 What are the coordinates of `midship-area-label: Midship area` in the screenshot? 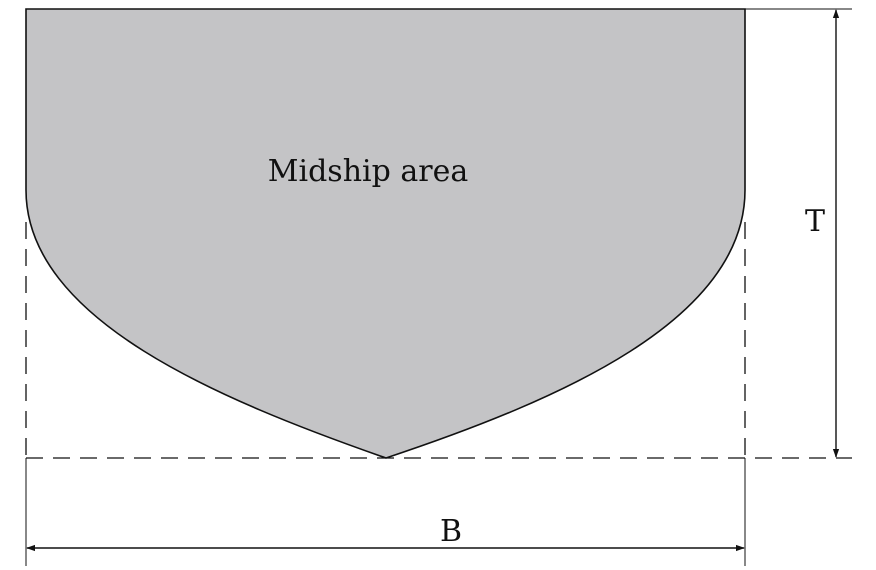 It's located at (368, 171).